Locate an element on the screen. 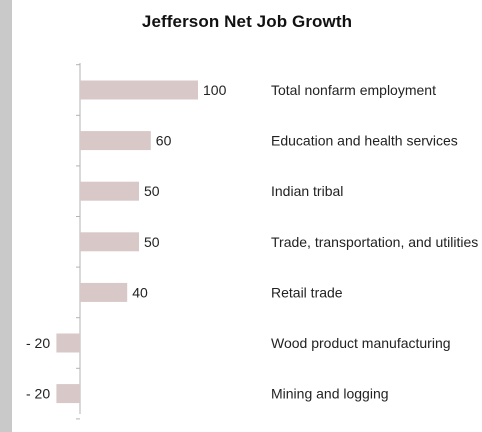 This screenshot has height=432, width=482. value-label: 60 is located at coordinates (164, 141).